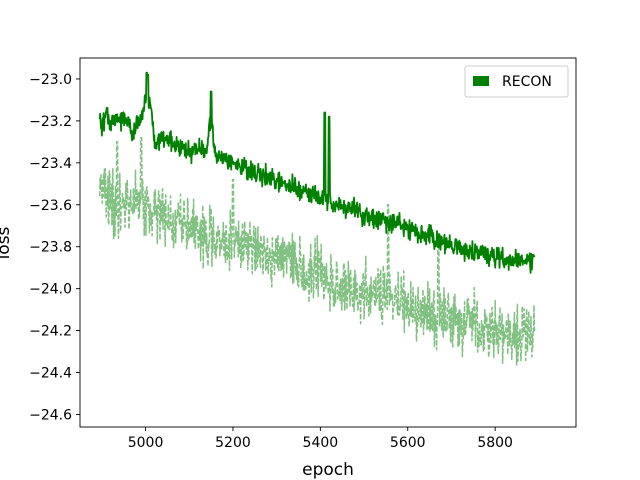  I want to click on legend-swatch, so click(481, 81).